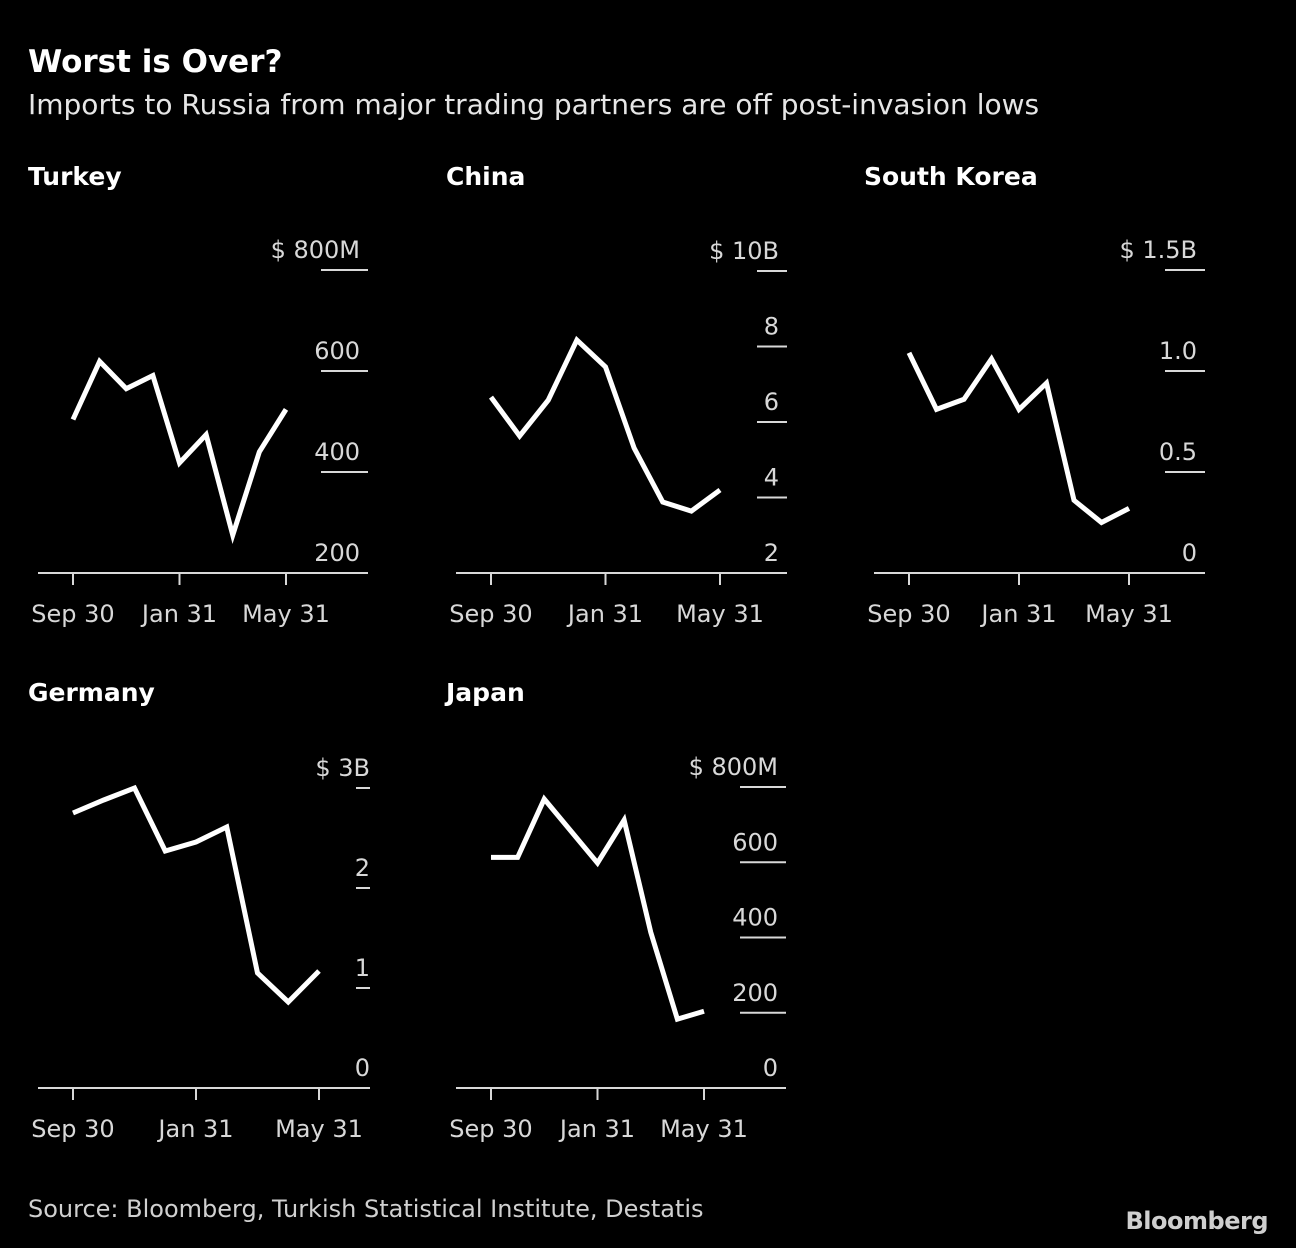  Describe the element at coordinates (744, 251) in the screenshot. I see `y-tick-label: $ 10B` at that location.